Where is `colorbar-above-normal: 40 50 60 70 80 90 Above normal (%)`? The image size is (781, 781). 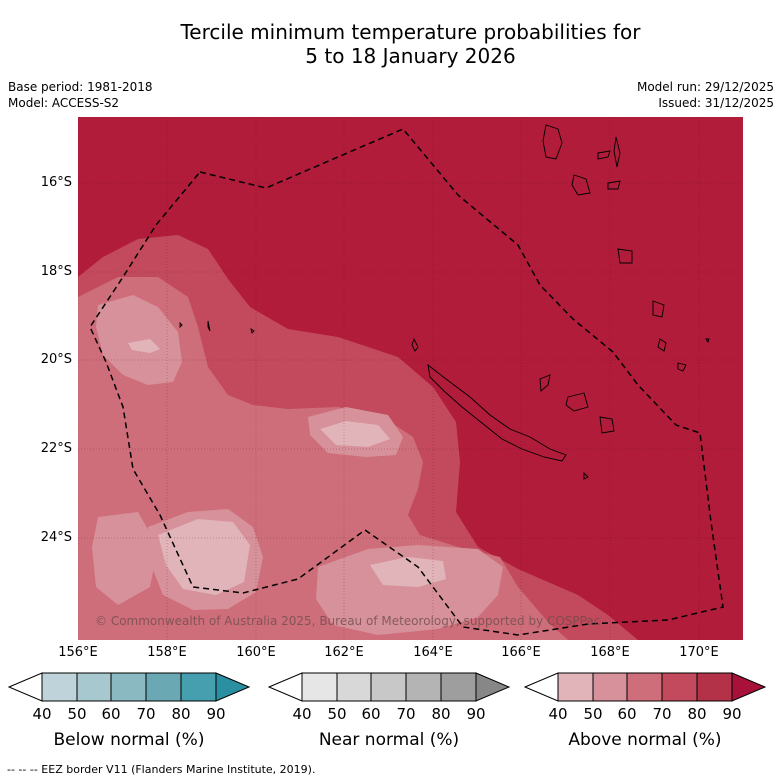 colorbar-above-normal: 40 50 60 70 80 90 Above normal (%) is located at coordinates (645, 711).